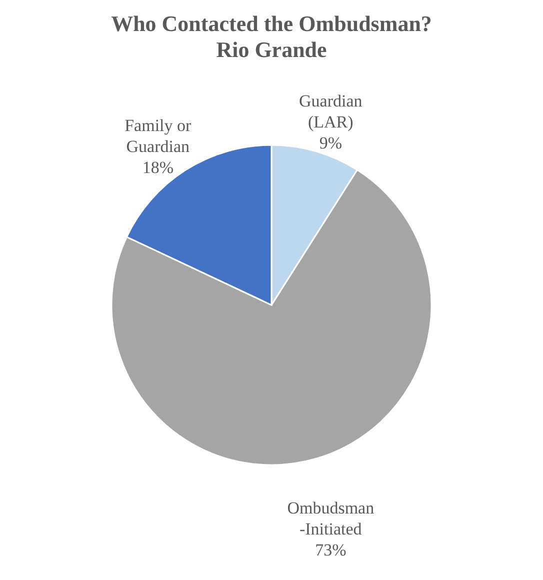 This screenshot has height=580, width=543. What do you see at coordinates (331, 518) in the screenshot?
I see `slice-label: Ombudsman -Initiated` at bounding box center [331, 518].